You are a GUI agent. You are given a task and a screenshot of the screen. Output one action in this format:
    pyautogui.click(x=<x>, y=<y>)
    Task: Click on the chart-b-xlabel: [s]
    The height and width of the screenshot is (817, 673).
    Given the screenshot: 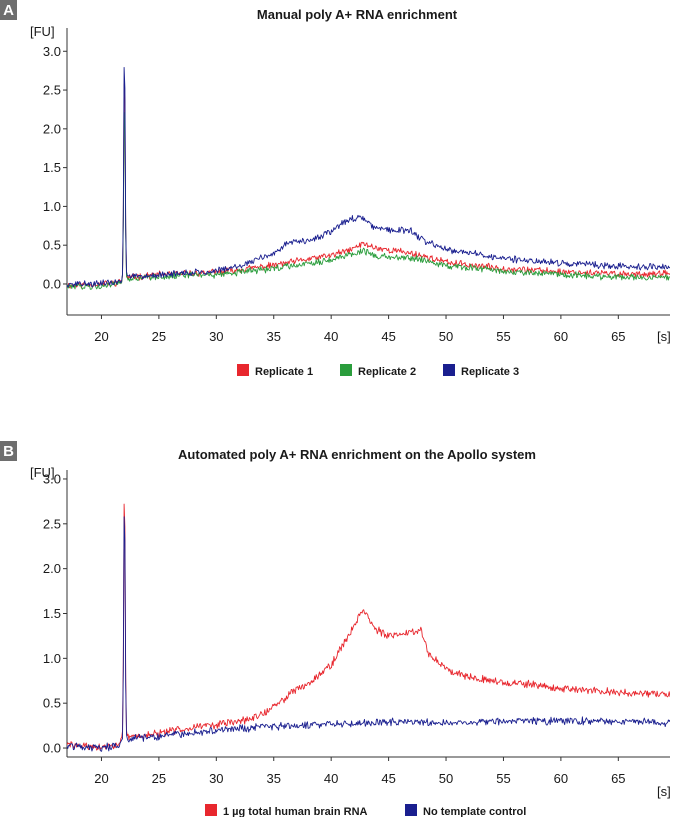 What is the action you would take?
    pyautogui.click(x=664, y=791)
    